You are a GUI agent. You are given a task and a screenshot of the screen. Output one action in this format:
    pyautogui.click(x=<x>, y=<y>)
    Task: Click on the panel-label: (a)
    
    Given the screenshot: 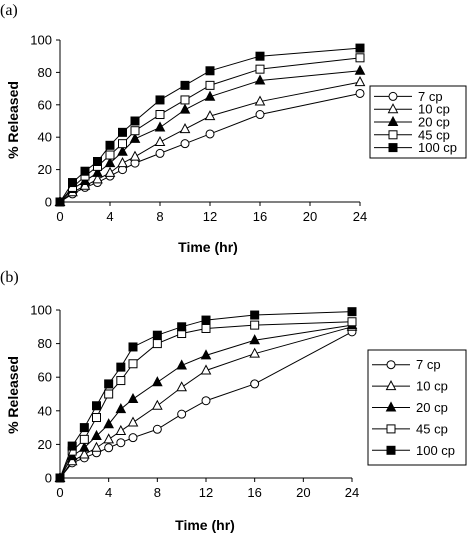 What is the action you would take?
    pyautogui.click(x=9, y=10)
    